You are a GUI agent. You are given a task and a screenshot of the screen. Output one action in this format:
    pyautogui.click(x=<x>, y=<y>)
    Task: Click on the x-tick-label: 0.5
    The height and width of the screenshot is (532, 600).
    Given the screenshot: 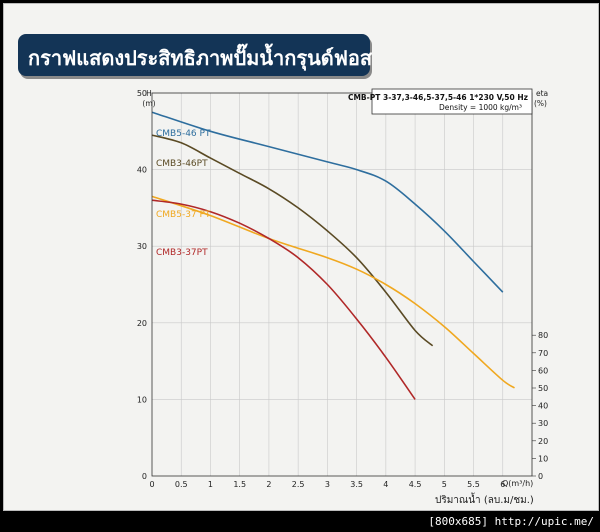 What is the action you would take?
    pyautogui.click(x=181, y=484)
    